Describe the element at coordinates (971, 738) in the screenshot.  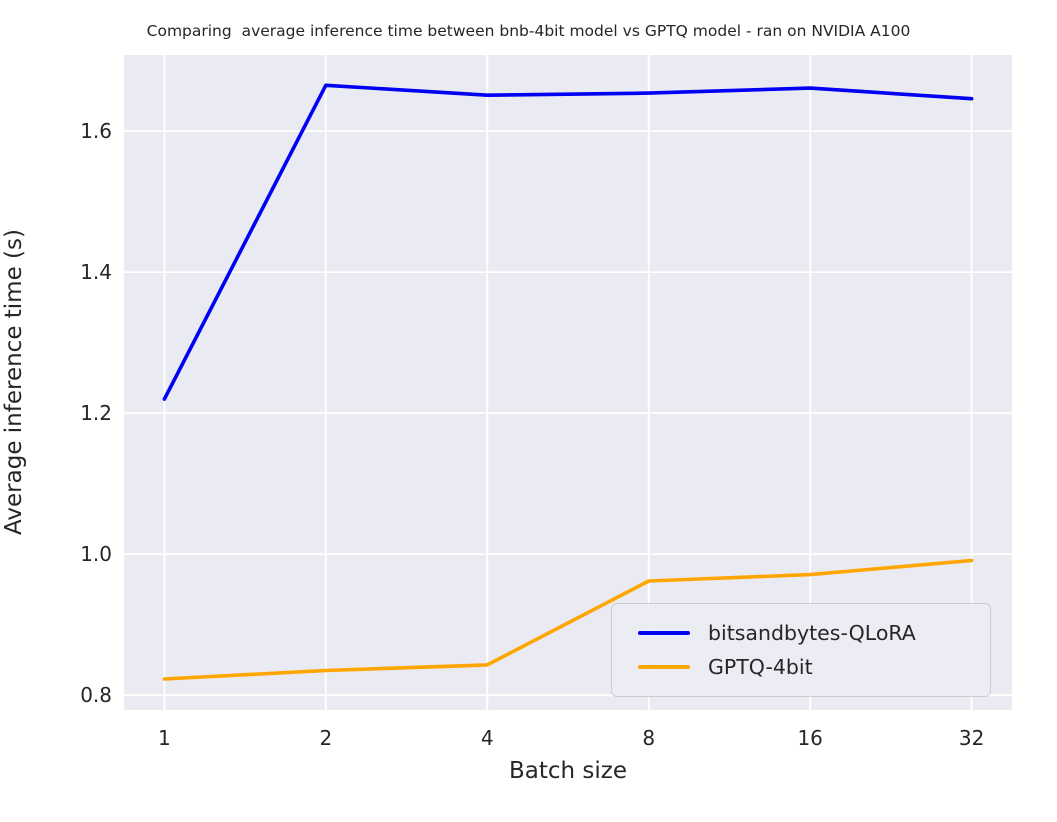
I see `x-tick-label: 32` at that location.